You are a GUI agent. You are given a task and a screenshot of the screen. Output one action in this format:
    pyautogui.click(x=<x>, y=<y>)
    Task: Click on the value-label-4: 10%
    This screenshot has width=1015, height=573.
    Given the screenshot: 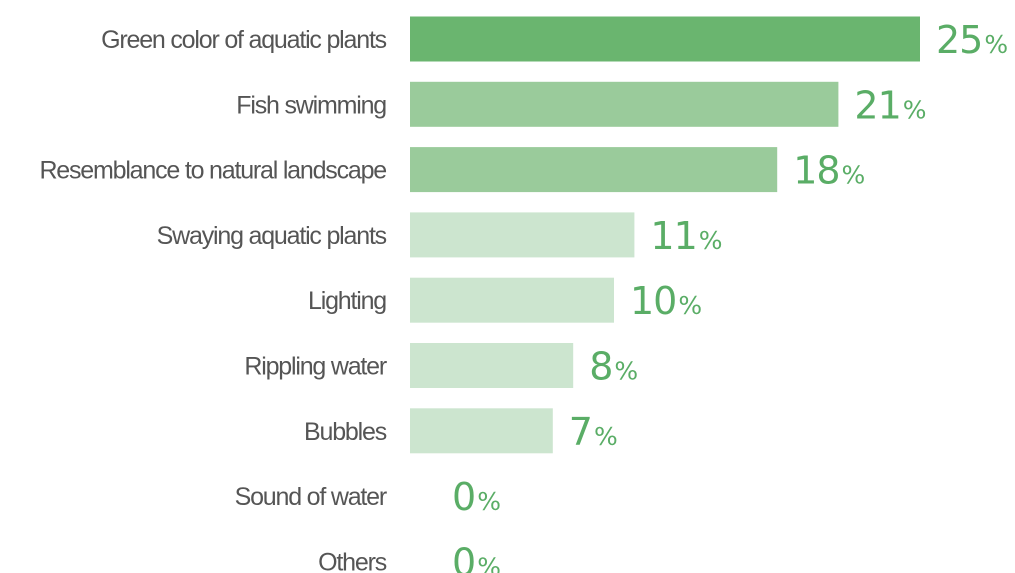 What is the action you would take?
    pyautogui.click(x=666, y=301)
    